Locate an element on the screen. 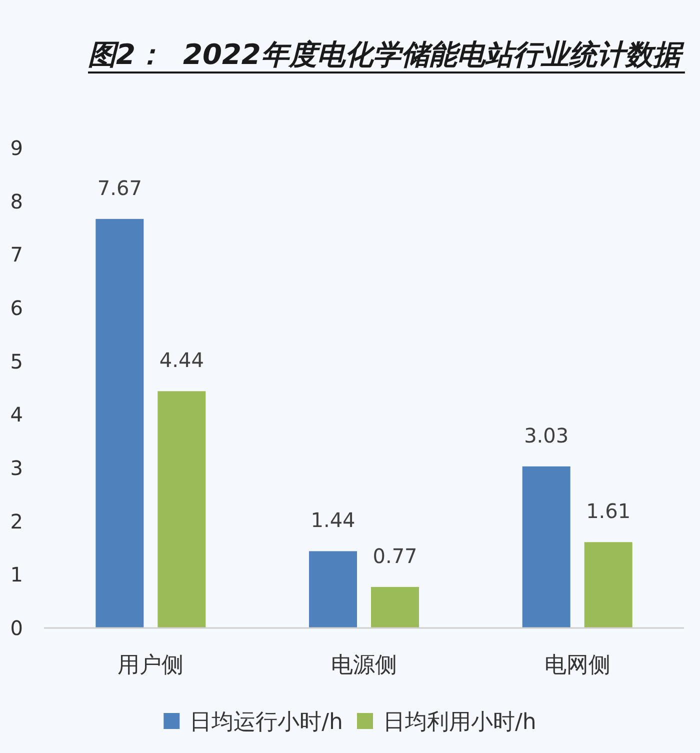  data-label: 1.44 is located at coordinates (333, 520).